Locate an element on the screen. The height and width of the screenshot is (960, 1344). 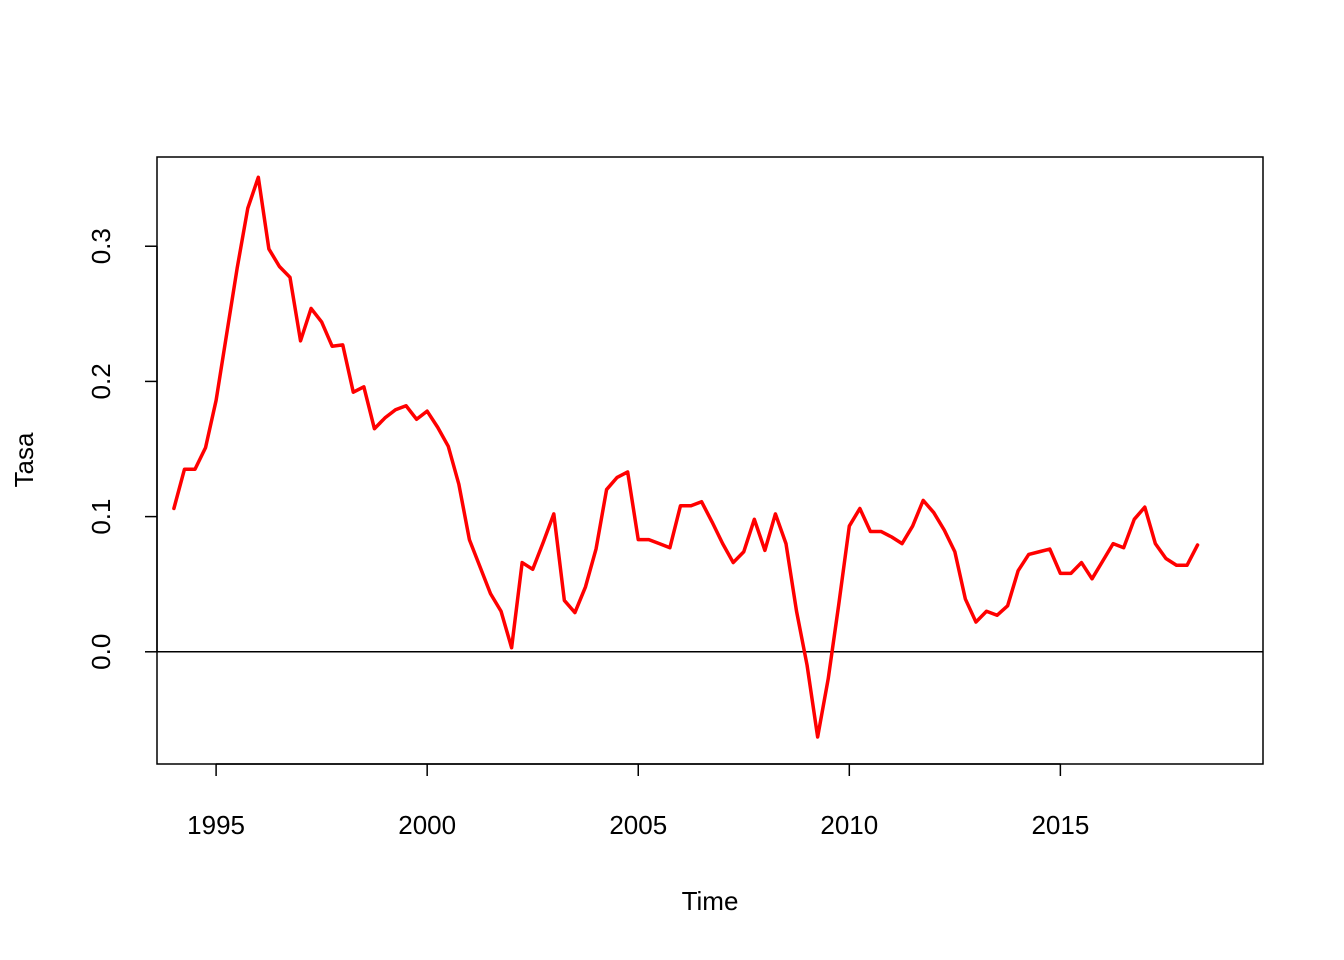
y-tick-label: 0.3 is located at coordinates (101, 246).